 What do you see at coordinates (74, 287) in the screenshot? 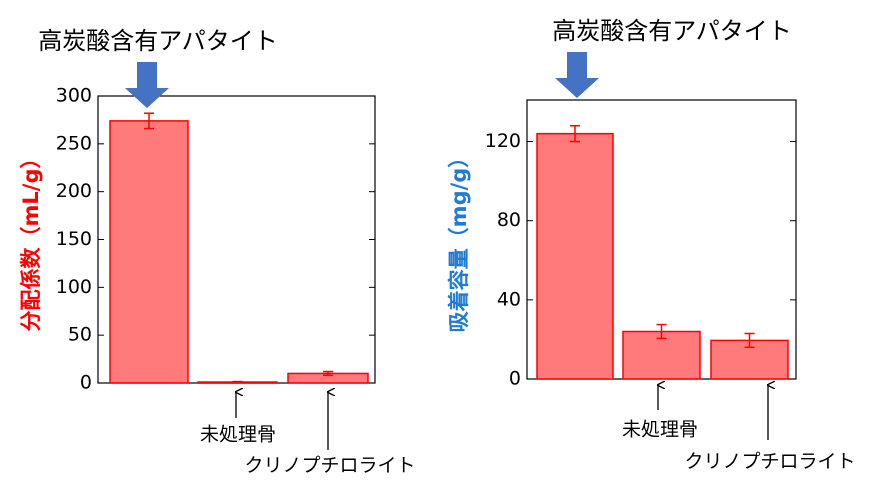
I see `y-tick-label: 100` at bounding box center [74, 287].